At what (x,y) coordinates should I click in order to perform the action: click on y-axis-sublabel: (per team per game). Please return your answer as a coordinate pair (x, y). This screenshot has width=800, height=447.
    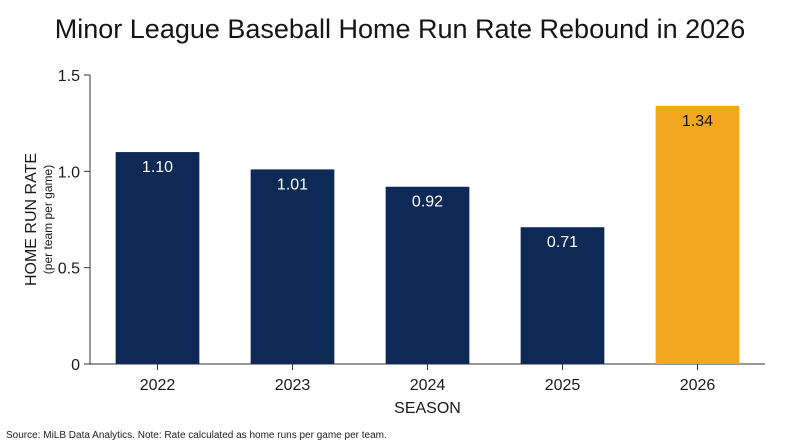
    Looking at the image, I should click on (48, 219).